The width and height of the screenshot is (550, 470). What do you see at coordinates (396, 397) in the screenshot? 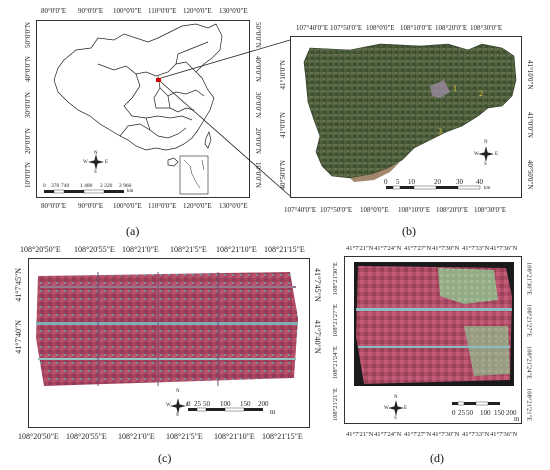
I see `north-arrow-d-n: N` at bounding box center [396, 397].